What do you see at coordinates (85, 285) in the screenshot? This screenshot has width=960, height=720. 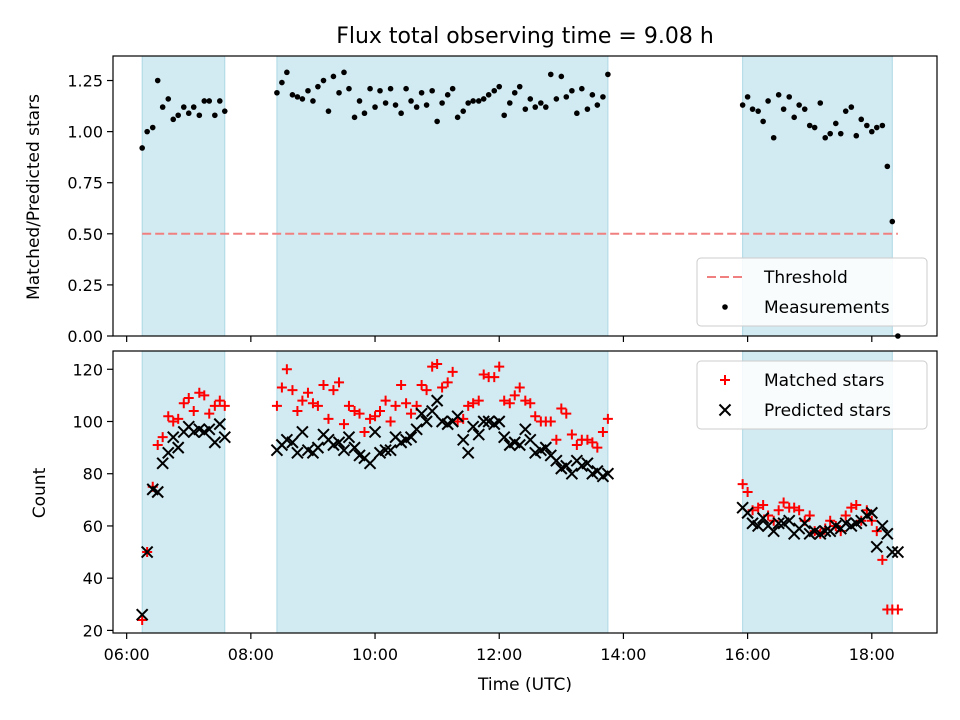 I see `y-tick-label: 0.25` at bounding box center [85, 285].